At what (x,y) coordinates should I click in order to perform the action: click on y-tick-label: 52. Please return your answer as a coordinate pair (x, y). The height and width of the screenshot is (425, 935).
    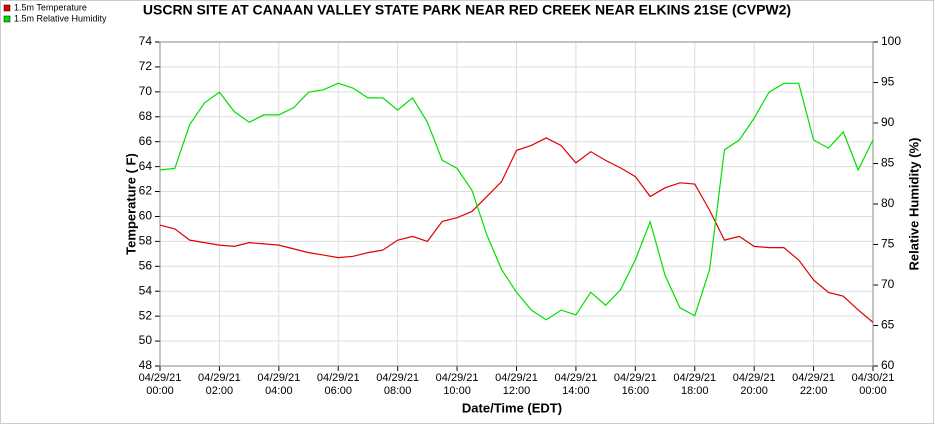
    Looking at the image, I should click on (146, 315).